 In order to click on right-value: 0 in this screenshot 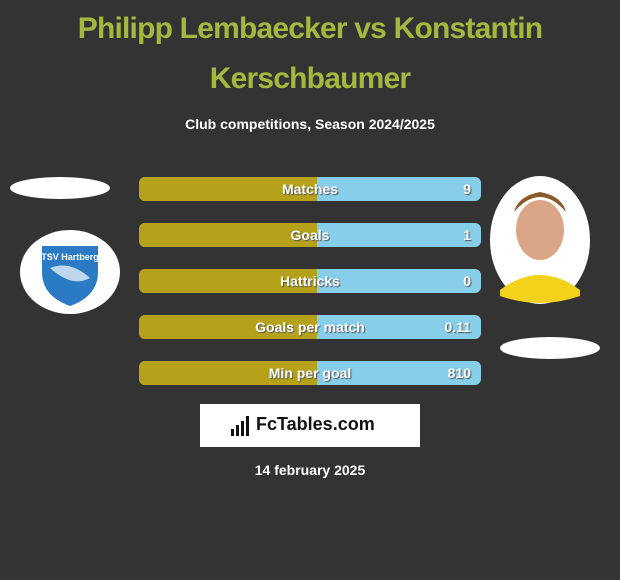, I will do `click(467, 281)`.